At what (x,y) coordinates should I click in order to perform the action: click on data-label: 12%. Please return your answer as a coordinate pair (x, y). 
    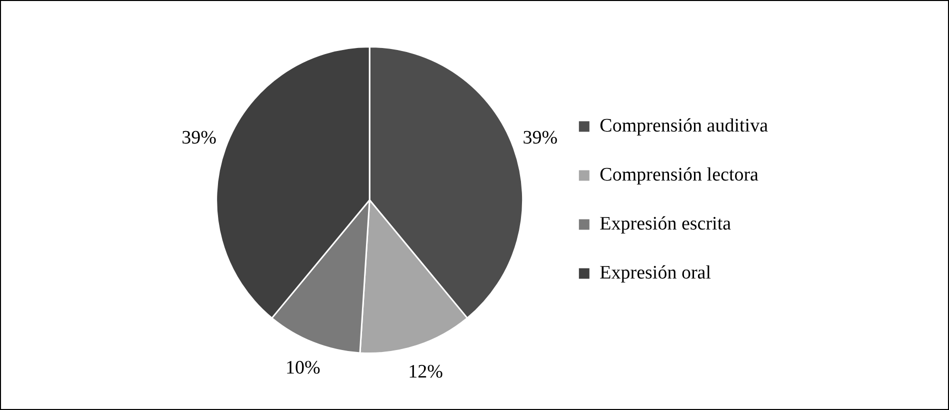
    Looking at the image, I should click on (426, 371).